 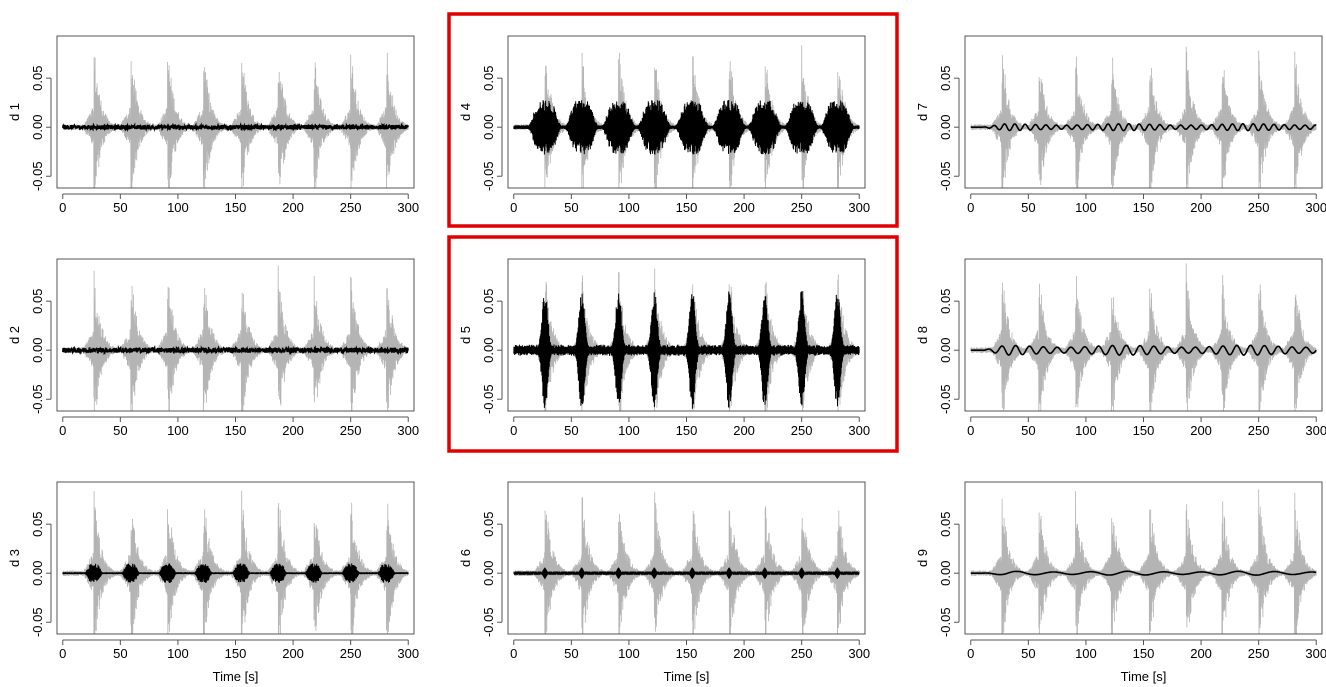 I want to click on y-axis-label: d 3, so click(x=14, y=558).